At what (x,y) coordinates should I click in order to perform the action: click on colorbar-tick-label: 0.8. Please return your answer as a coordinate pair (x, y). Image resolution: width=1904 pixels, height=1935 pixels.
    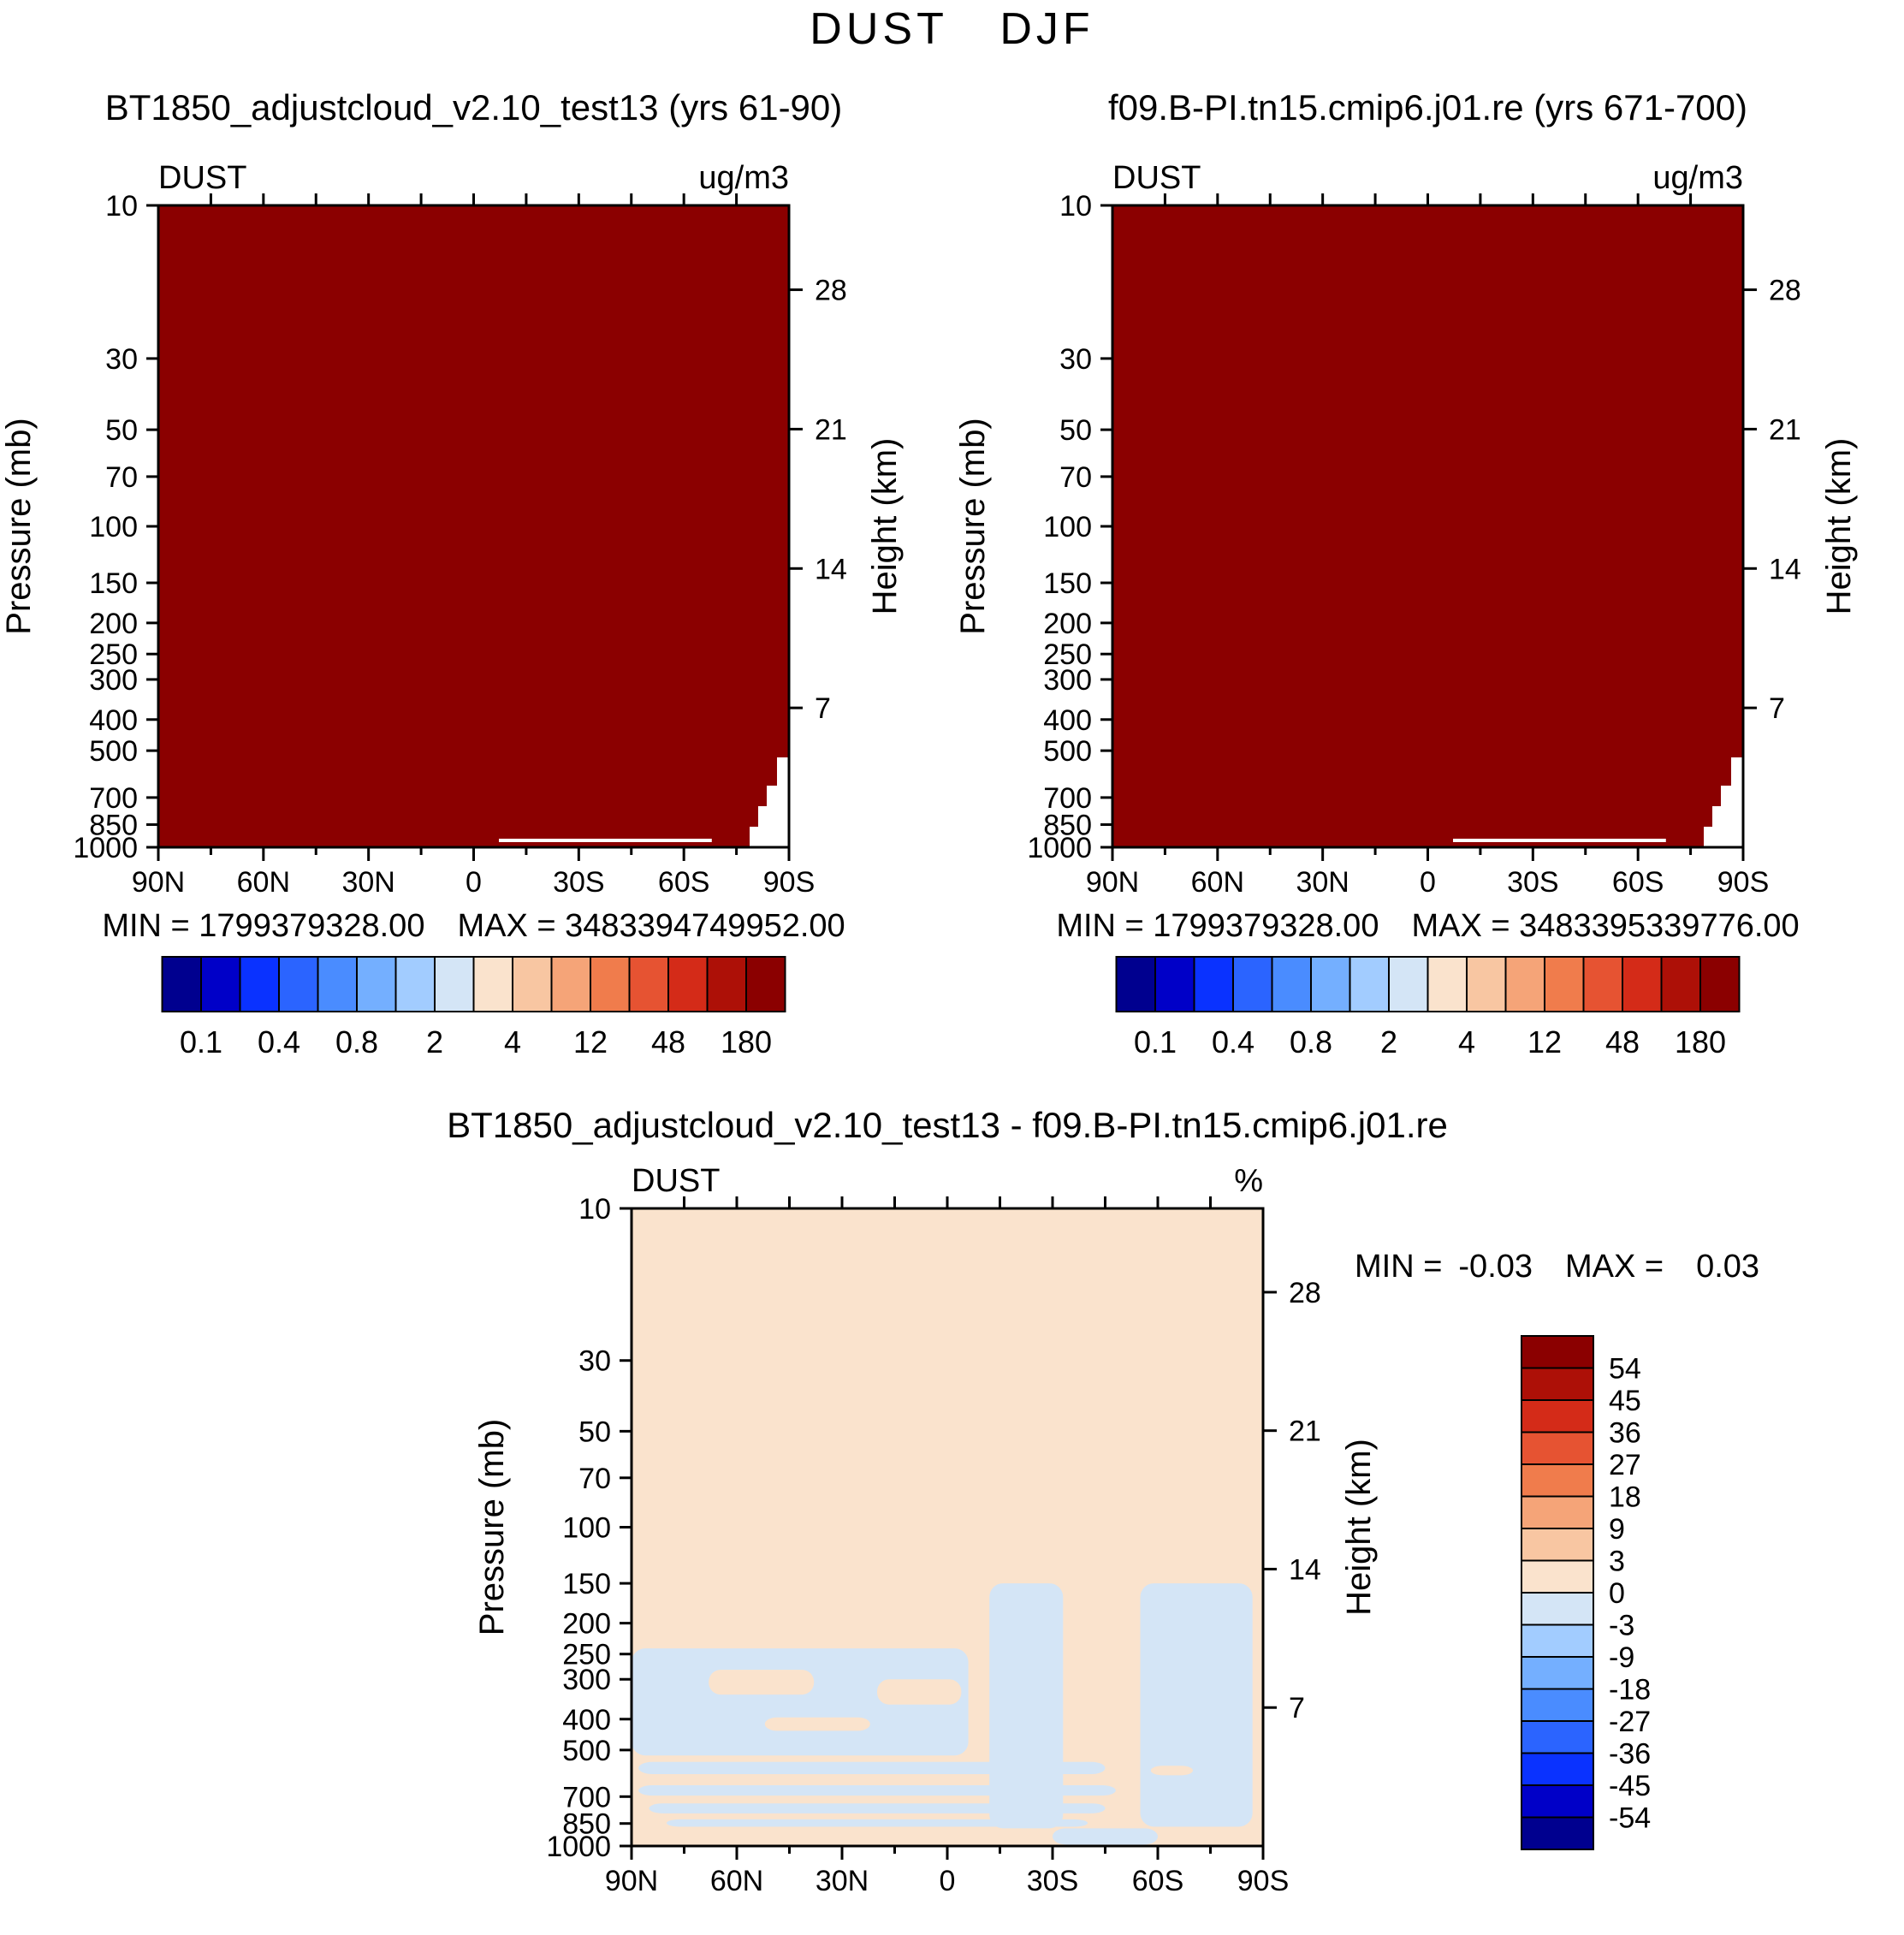
    Looking at the image, I should click on (356, 1042).